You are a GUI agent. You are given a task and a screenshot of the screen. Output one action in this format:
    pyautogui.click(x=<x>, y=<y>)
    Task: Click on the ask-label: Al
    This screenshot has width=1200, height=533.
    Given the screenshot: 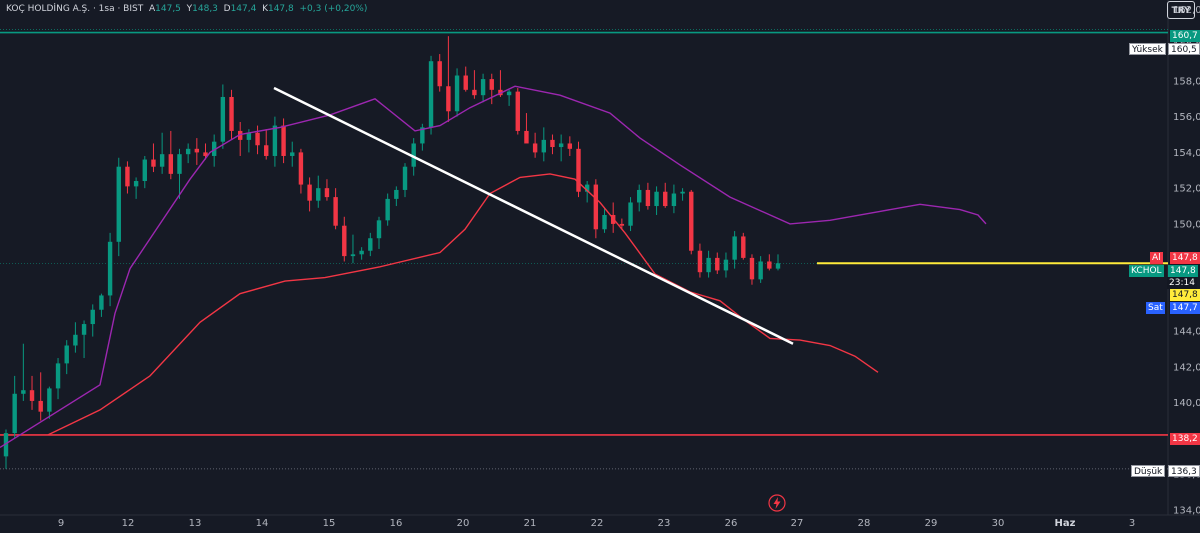 What is the action you would take?
    pyautogui.click(x=1156, y=258)
    